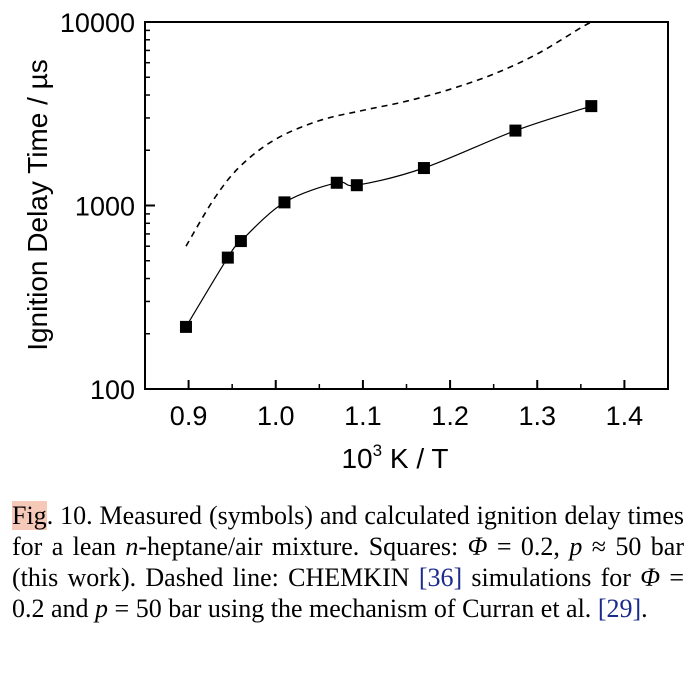 This screenshot has height=682, width=700. Describe the element at coordinates (189, 416) in the screenshot. I see `x-tick-label: 0.9` at that location.